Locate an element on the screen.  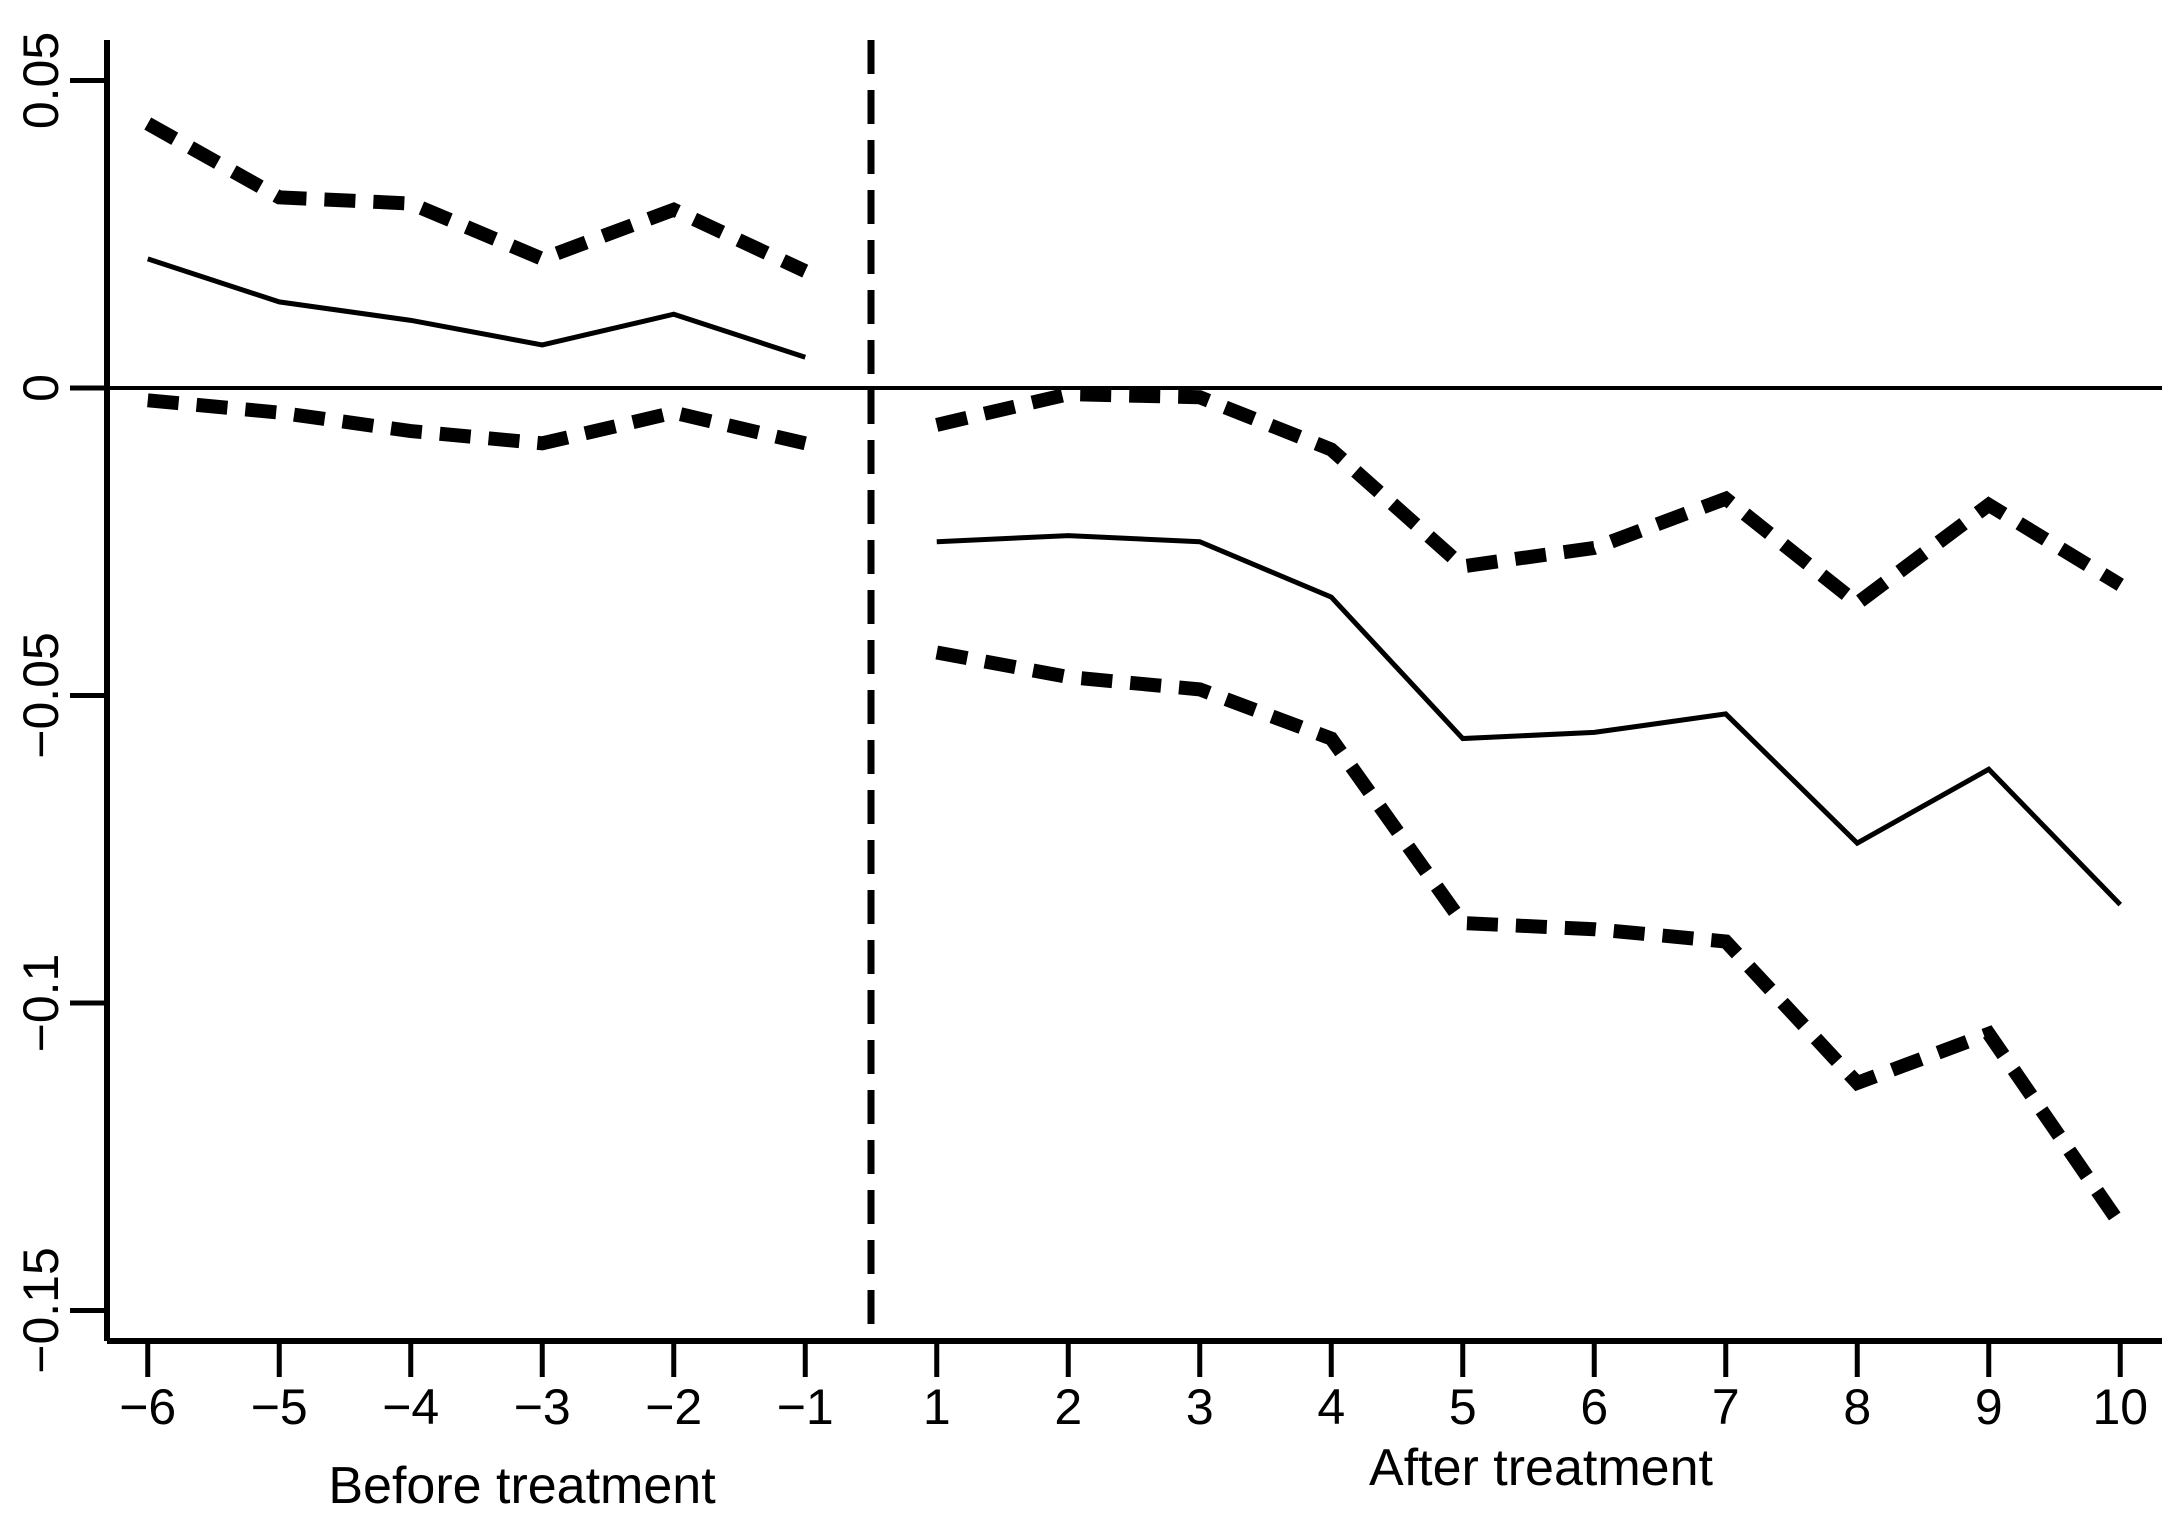
x-tick-label: 6 is located at coordinates (1594, 1407).